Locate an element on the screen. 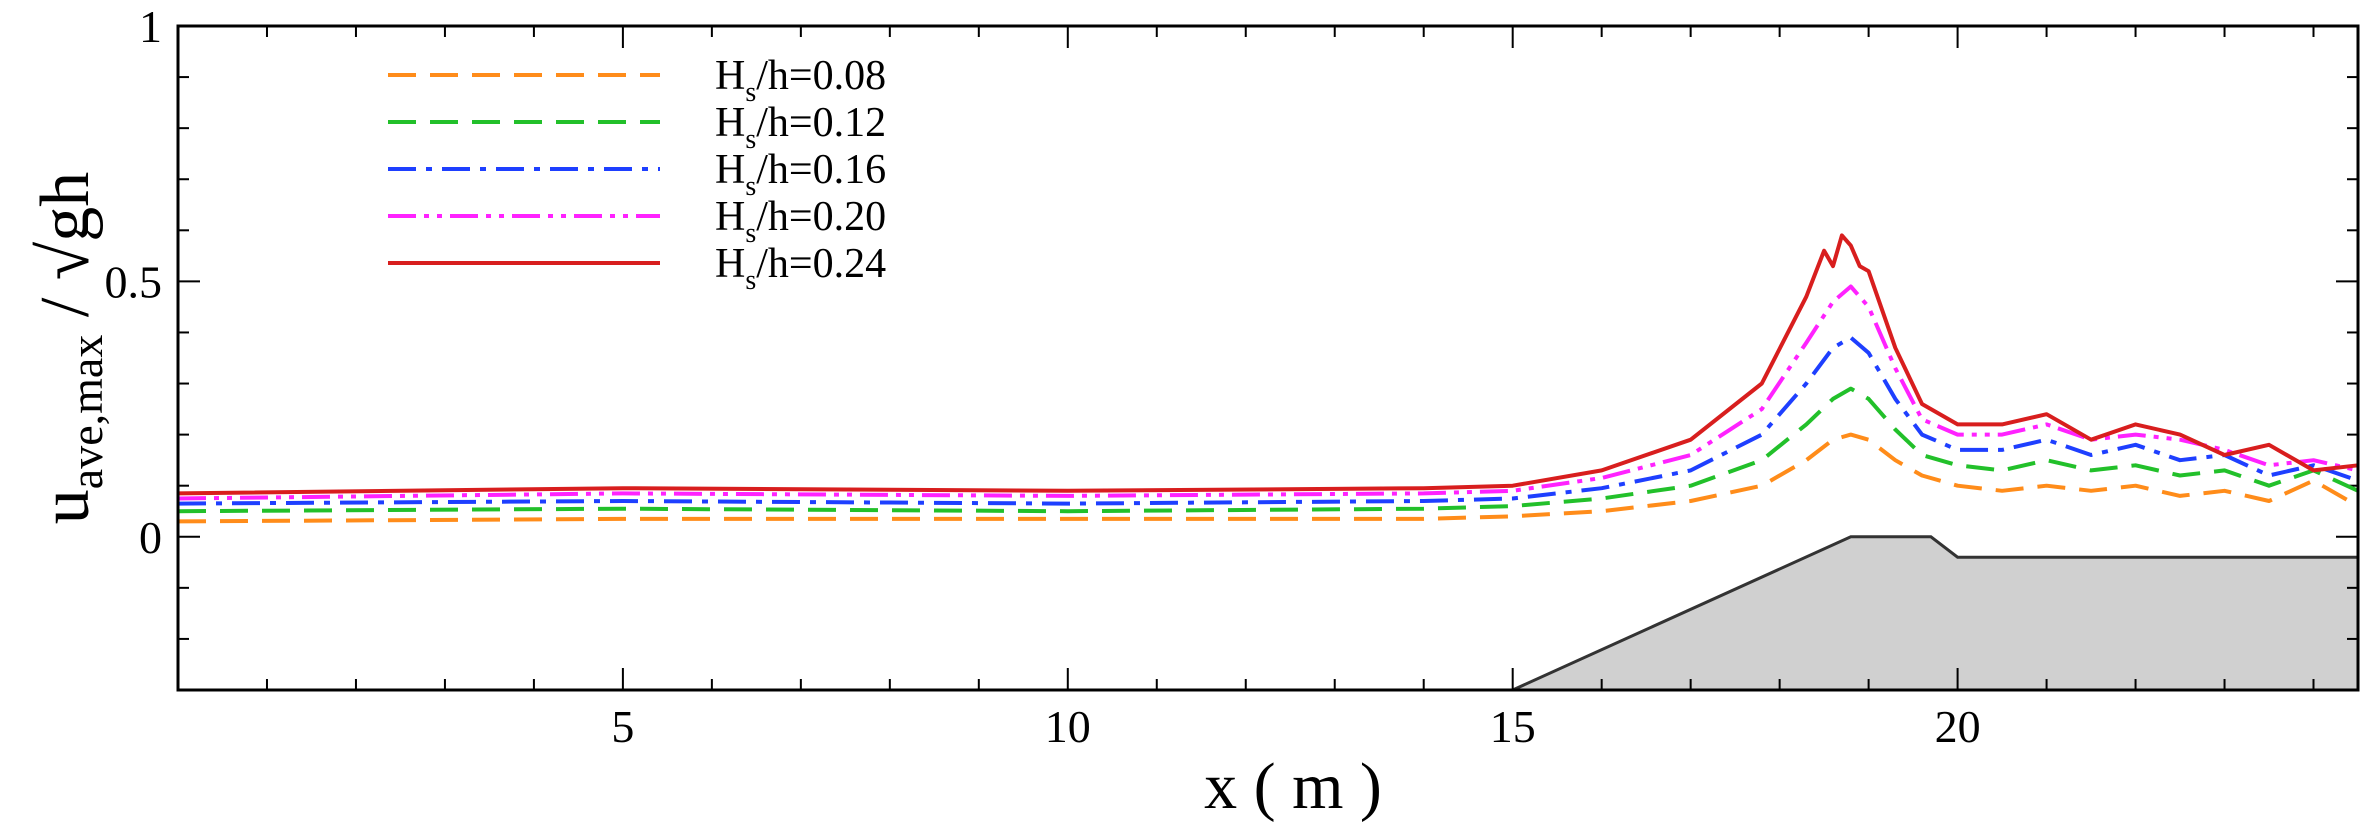 Image resolution: width=2368 pixels, height=830 pixels. bathymetry-profile is located at coordinates (1936, 613).